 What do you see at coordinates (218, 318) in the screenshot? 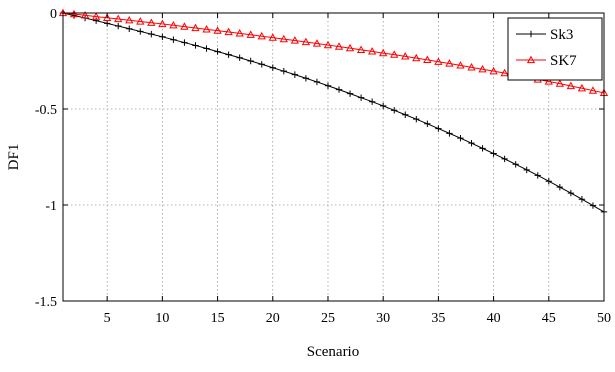
I see `x-tick-label: 15` at bounding box center [218, 318].